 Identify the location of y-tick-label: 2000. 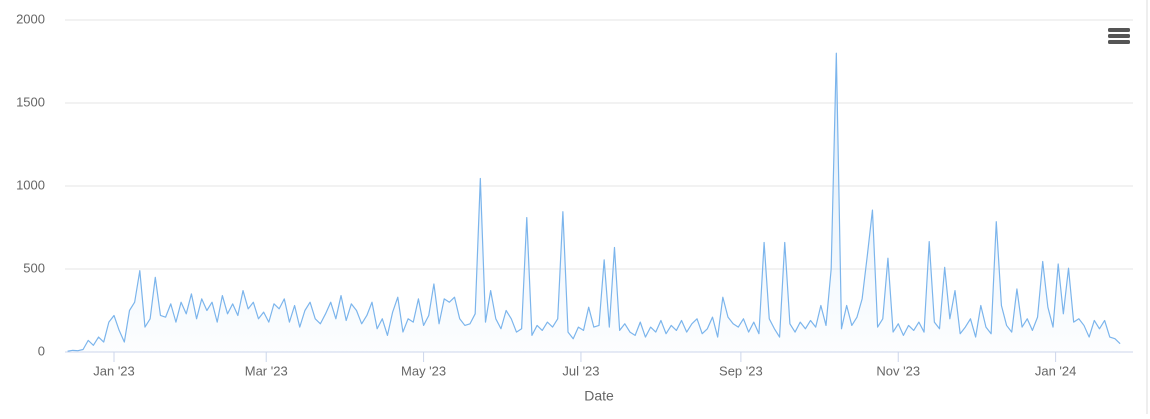
(30, 18).